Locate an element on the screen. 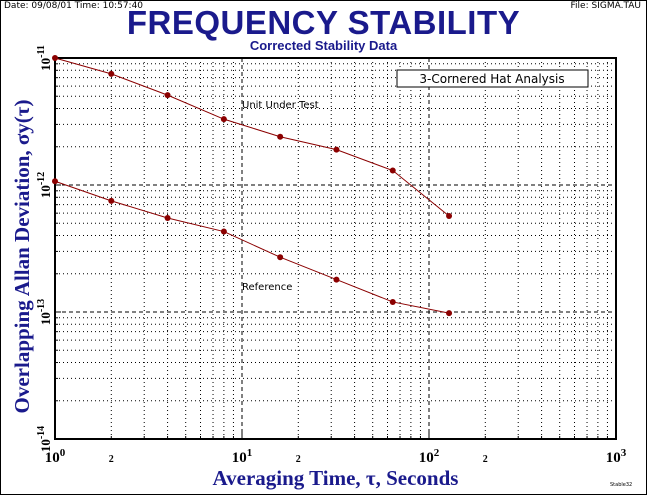 Image resolution: width=647 pixels, height=495 pixels. x-axis-label: Averaging Time, τ, Seconds is located at coordinates (336, 478).